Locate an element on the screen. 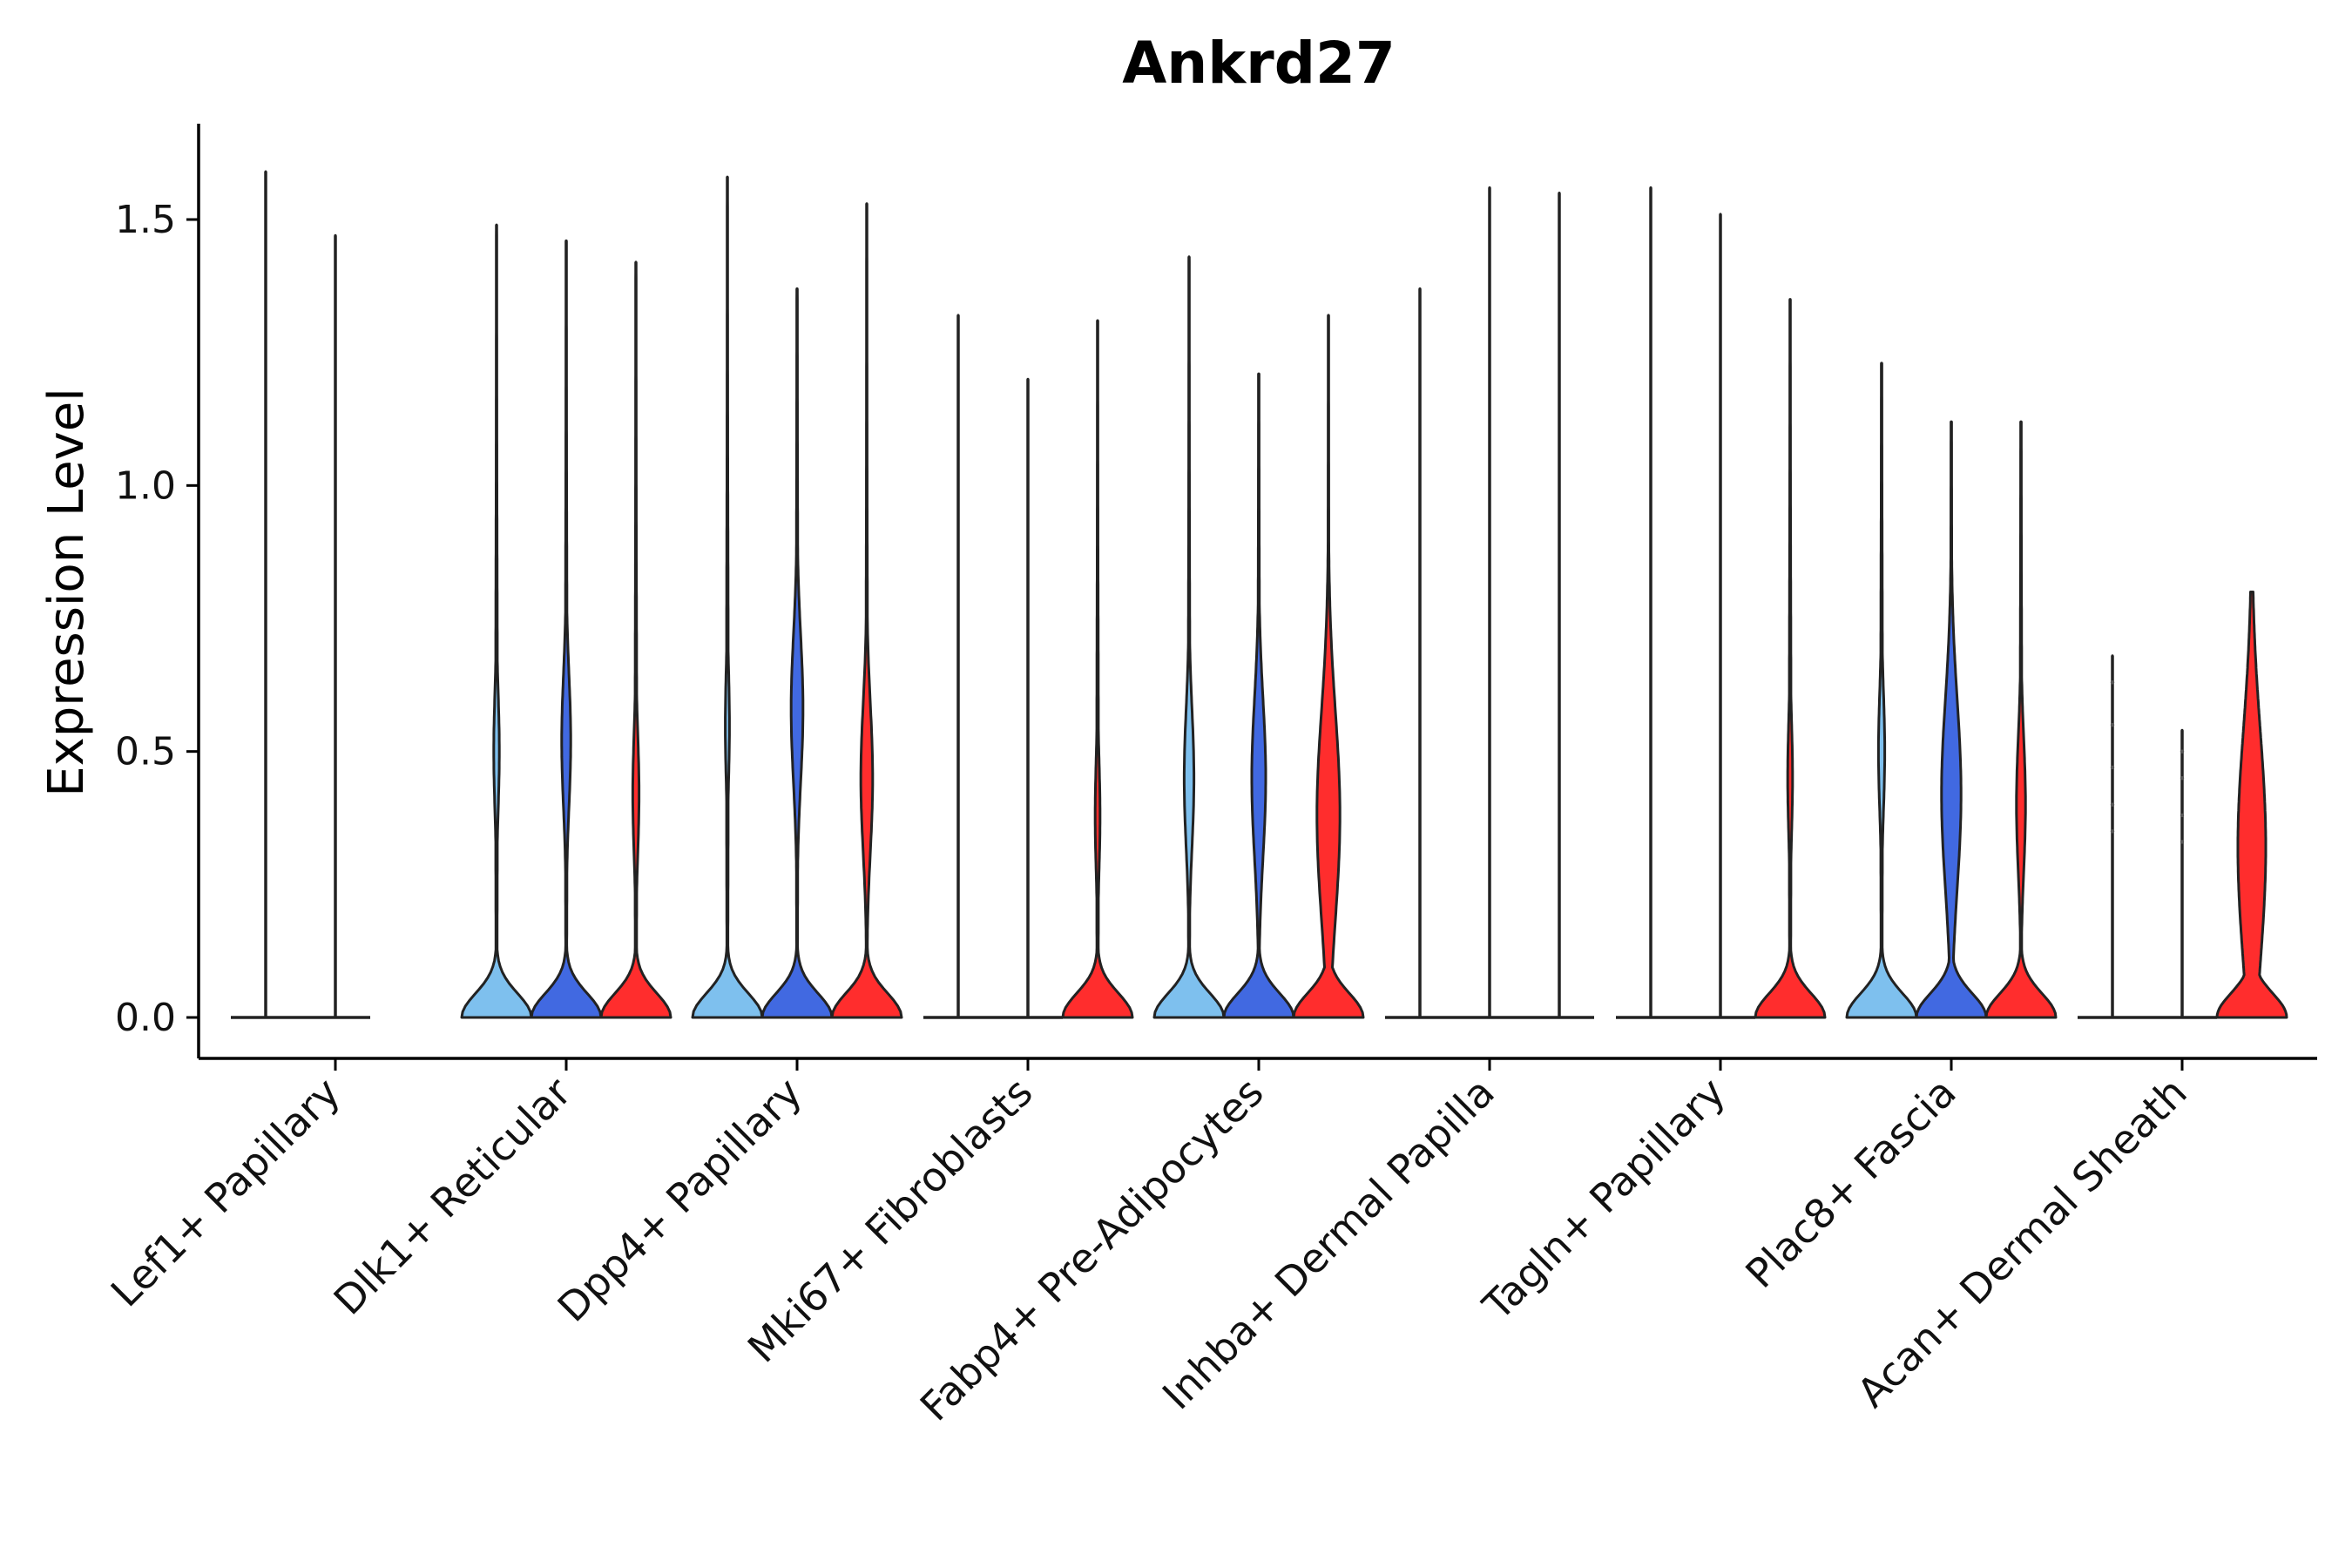 This screenshot has width=2352, height=1568. x-category-label: Plac8+ Fascia is located at coordinates (1850, 1183).